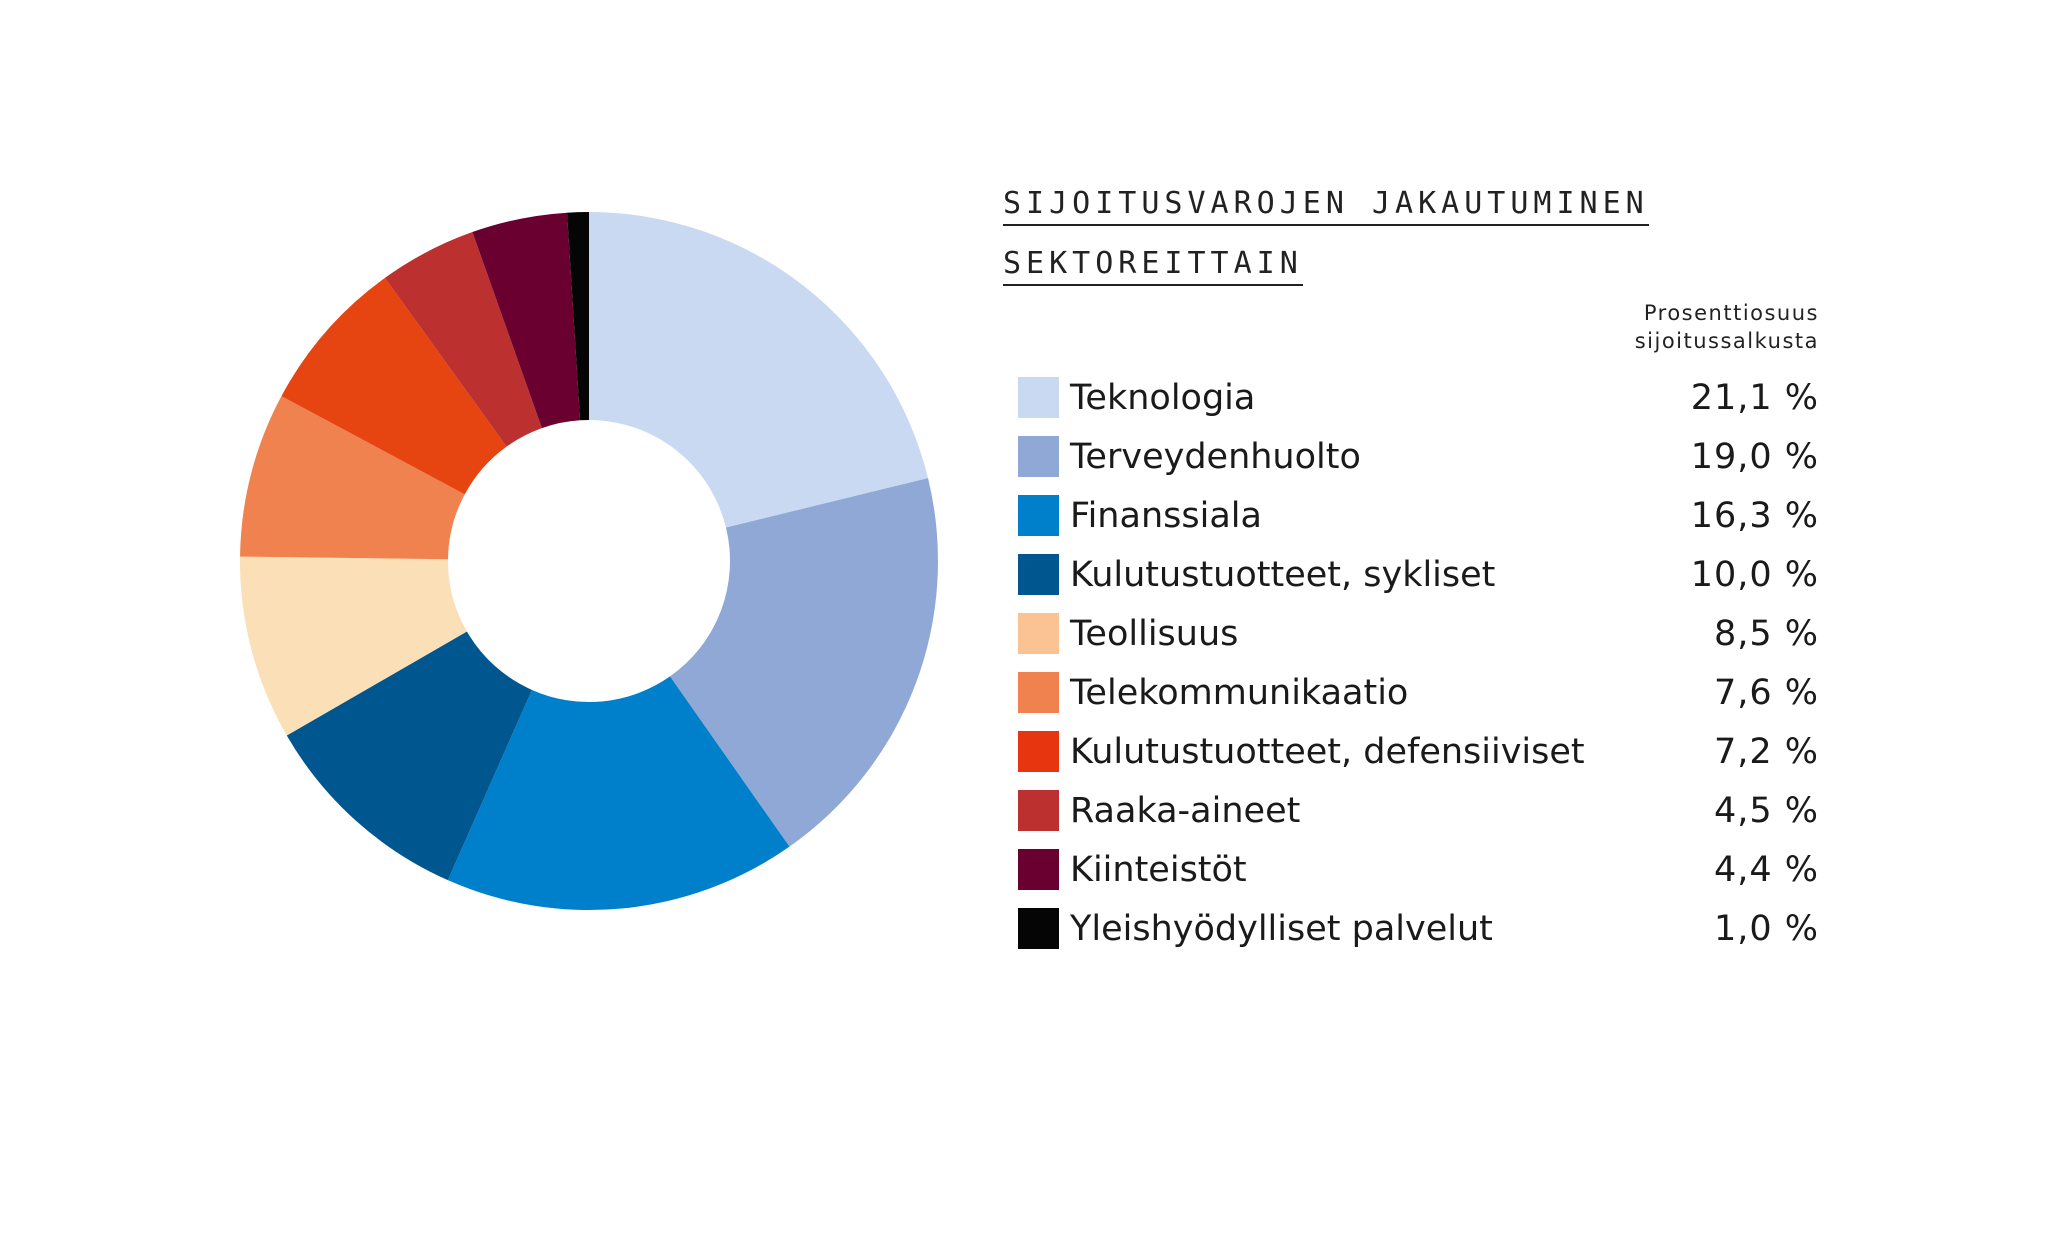 This screenshot has width=2067, height=1240. Describe the element at coordinates (1766, 929) in the screenshot. I see `legend-value: 1,0 %` at that location.